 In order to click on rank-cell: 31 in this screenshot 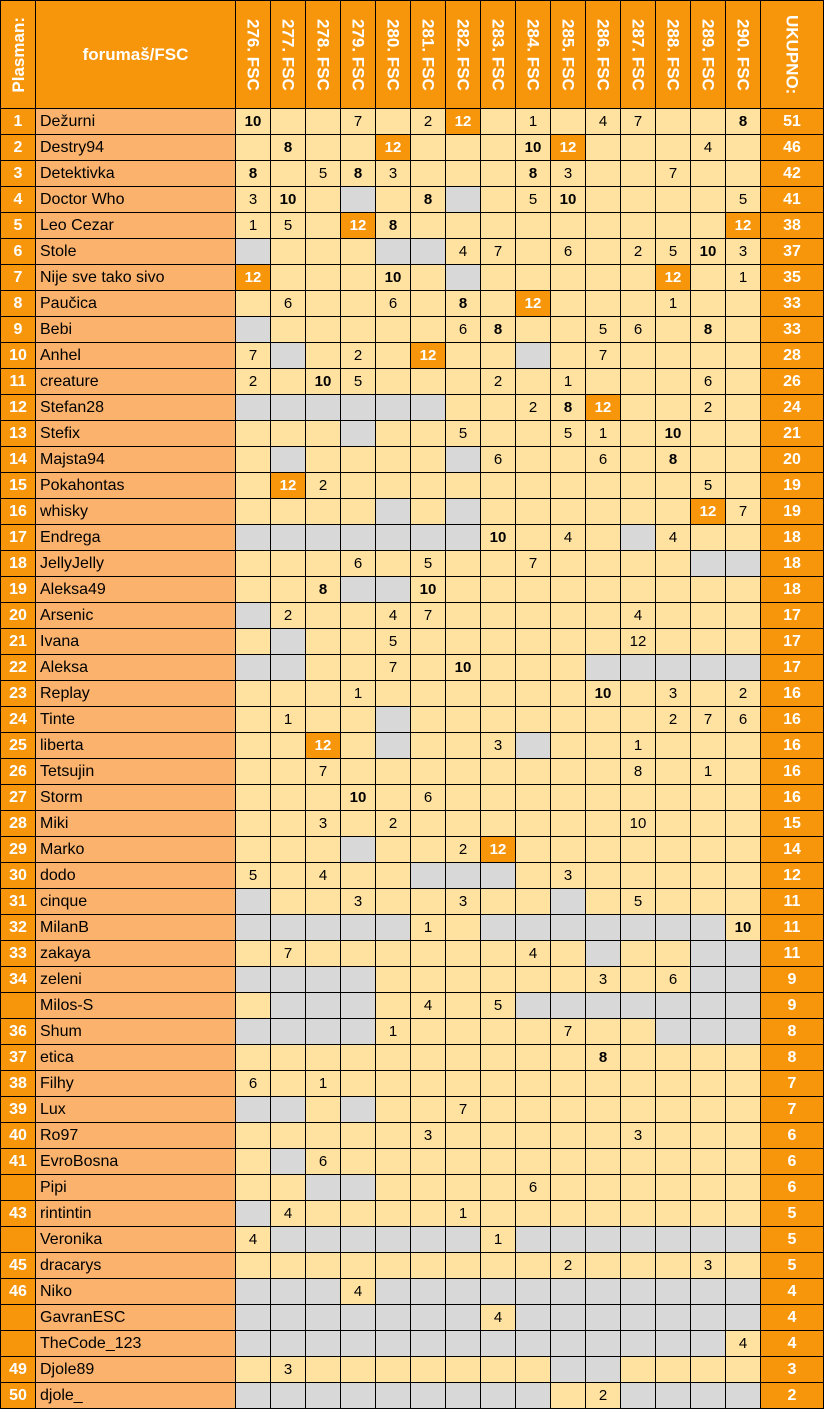, I will do `click(18, 901)`.